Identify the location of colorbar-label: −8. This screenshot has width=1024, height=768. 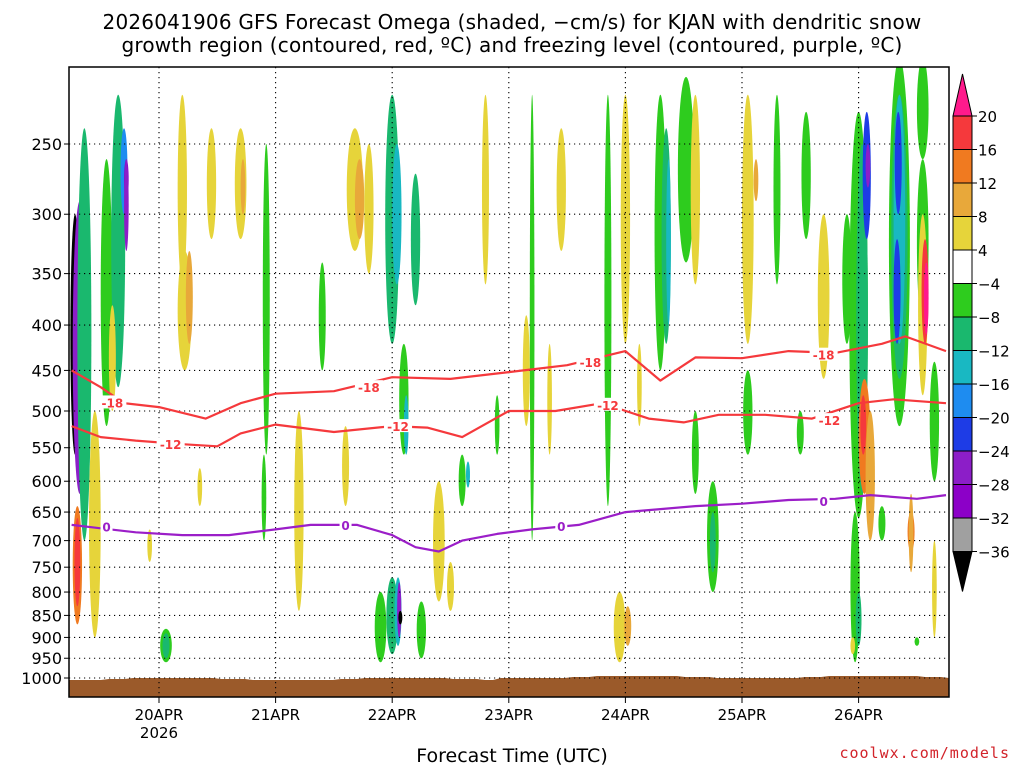
(989, 318).